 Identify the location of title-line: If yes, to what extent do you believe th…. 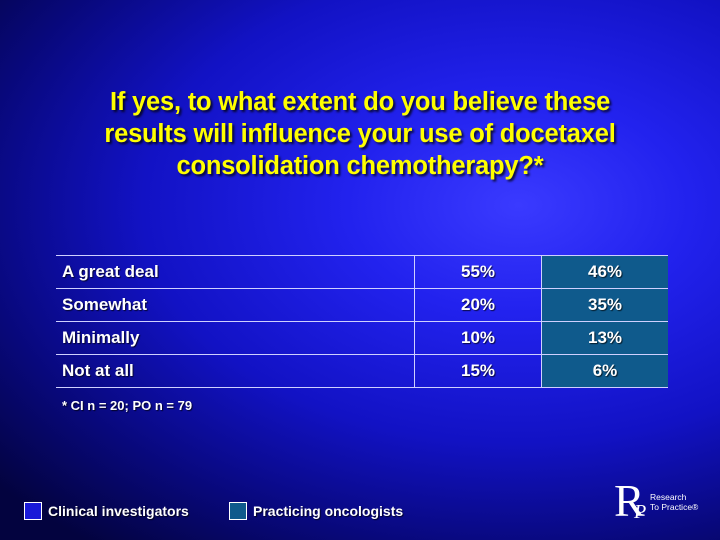
(360, 102).